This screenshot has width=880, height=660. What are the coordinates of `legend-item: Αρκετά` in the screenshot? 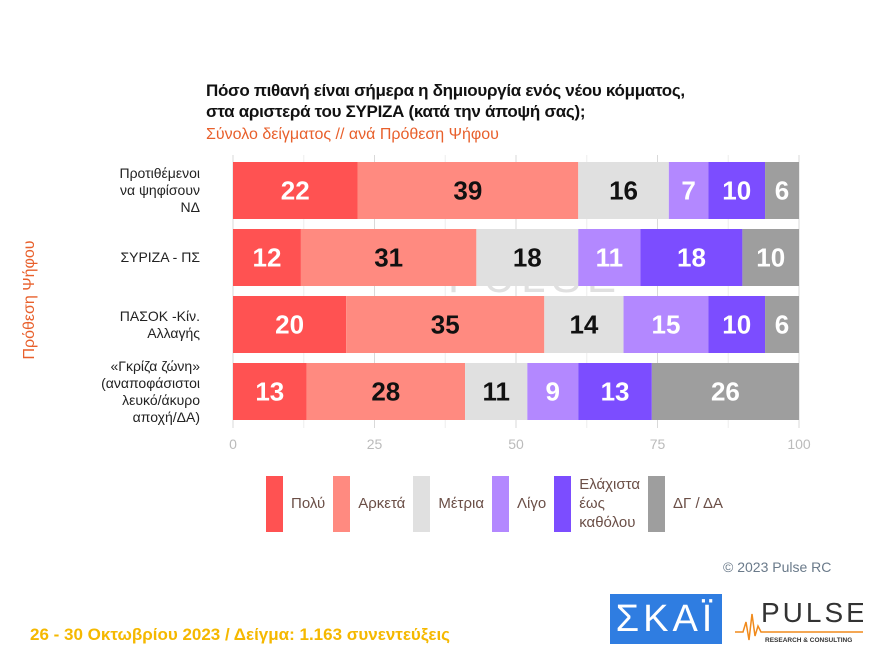 It's located at (369, 503).